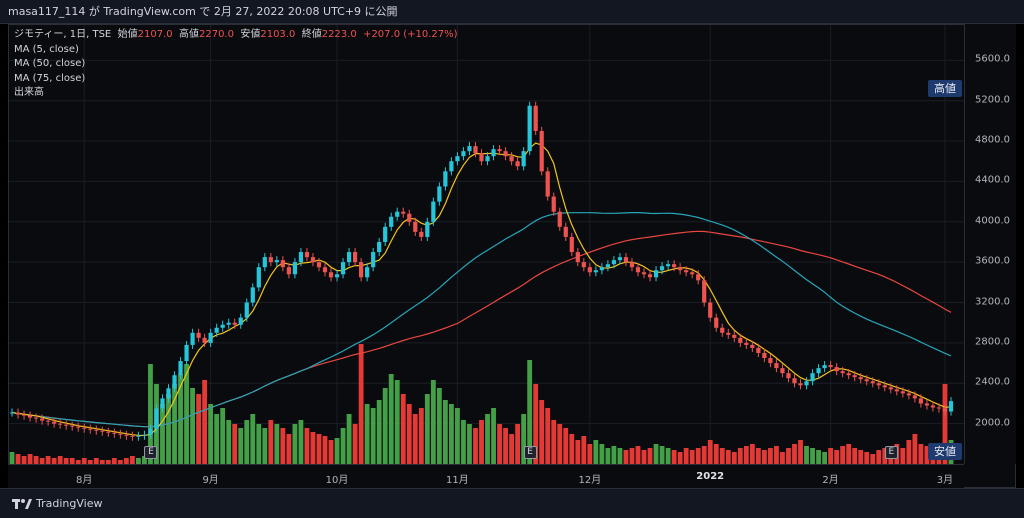  I want to click on time-tick-label: 11月, so click(457, 480).